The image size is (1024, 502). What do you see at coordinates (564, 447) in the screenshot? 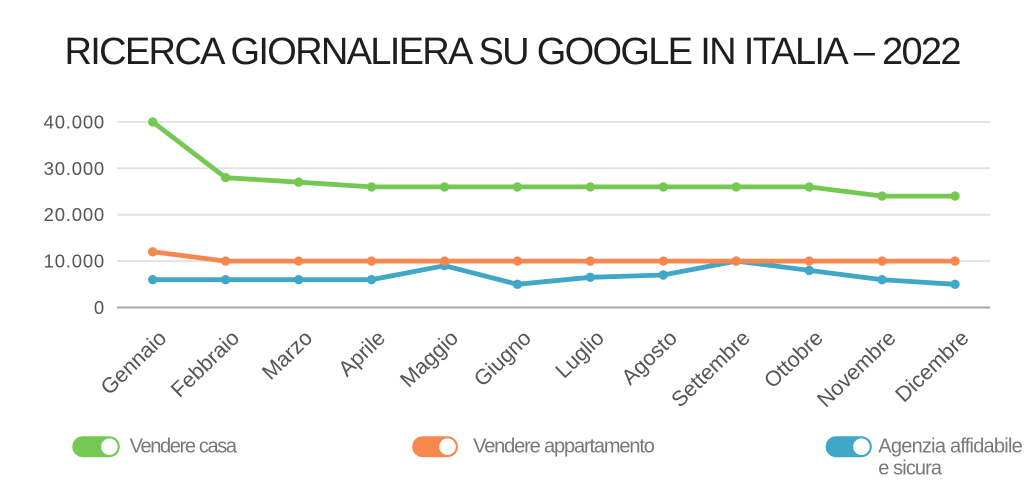
I see `svg-text: Vendere appartamento` at bounding box center [564, 447].